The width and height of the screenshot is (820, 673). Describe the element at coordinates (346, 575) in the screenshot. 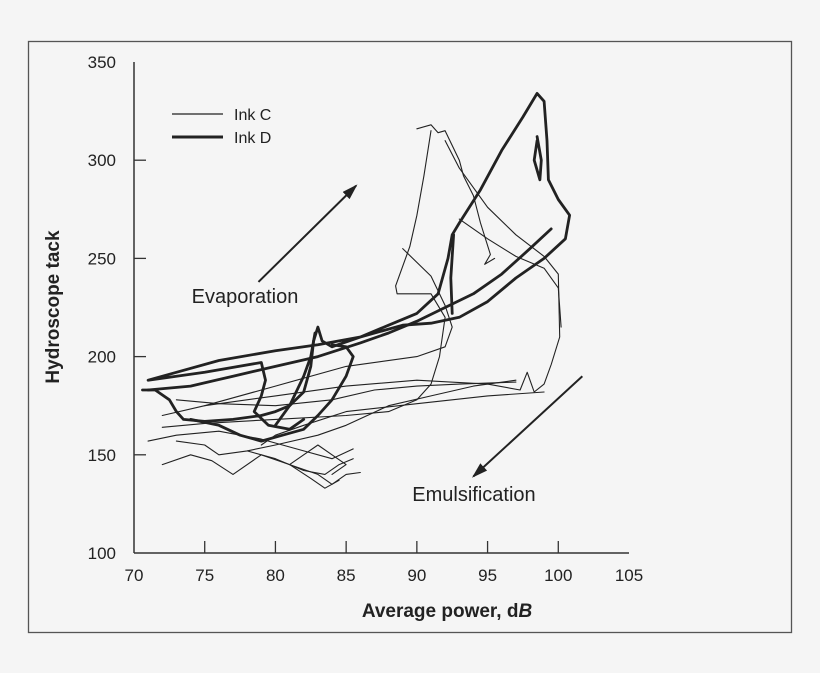

I see `x-tick-label: 85` at that location.